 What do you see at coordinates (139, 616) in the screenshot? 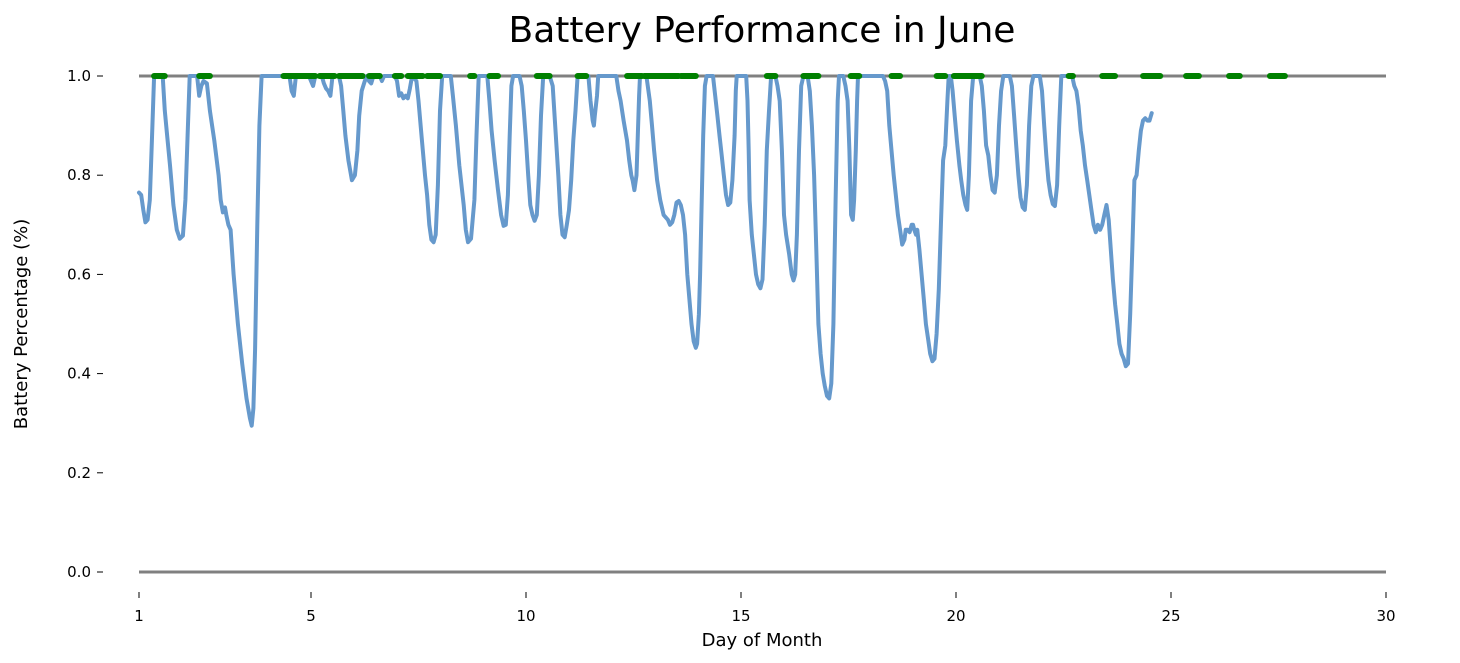
I see `x-tick-label: 1` at bounding box center [139, 616].